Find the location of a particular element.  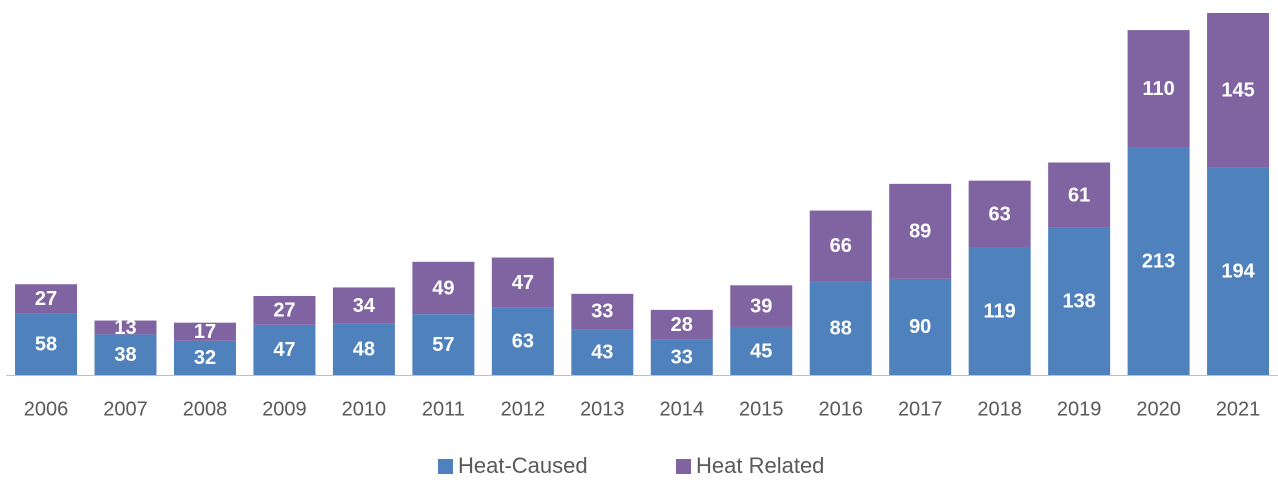

x-tick-label: 2017 is located at coordinates (920, 409).